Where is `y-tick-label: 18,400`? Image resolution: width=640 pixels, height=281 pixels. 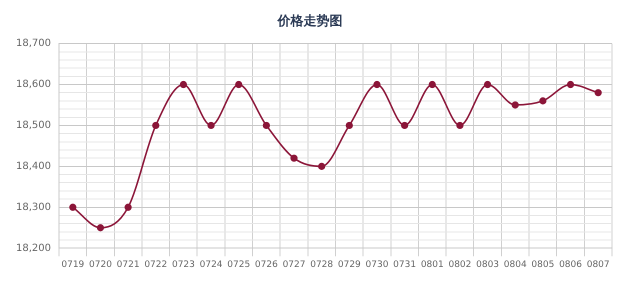 y-tick-label: 18,400 is located at coordinates (33, 166).